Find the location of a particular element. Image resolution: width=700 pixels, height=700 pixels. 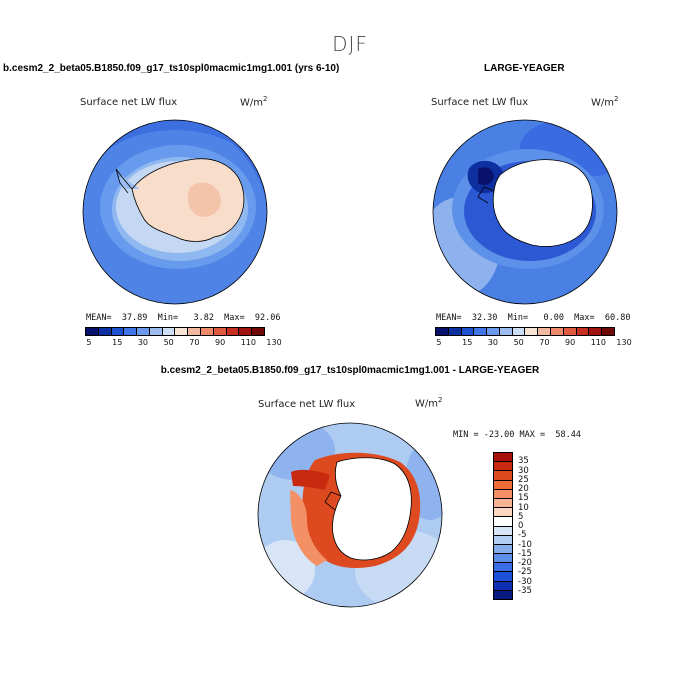

diff-colorbar-label: 25 is located at coordinates (523, 479).